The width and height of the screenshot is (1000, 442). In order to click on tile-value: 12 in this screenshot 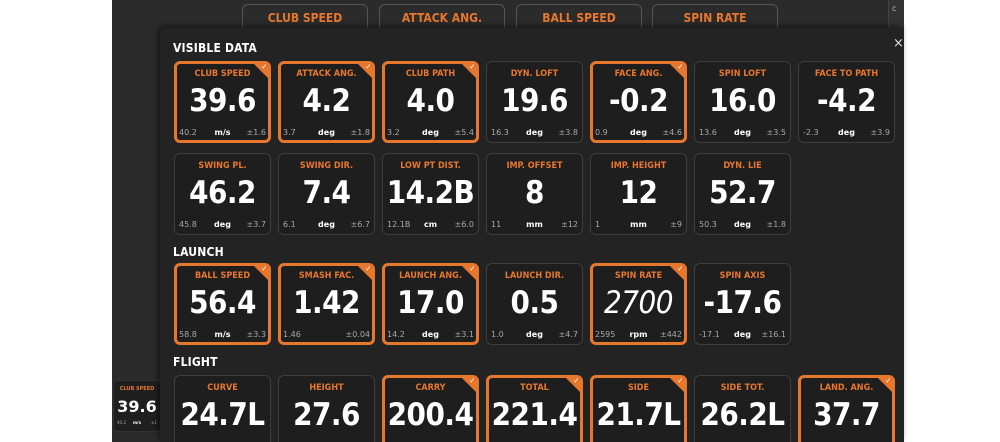, I will do `click(638, 193)`.